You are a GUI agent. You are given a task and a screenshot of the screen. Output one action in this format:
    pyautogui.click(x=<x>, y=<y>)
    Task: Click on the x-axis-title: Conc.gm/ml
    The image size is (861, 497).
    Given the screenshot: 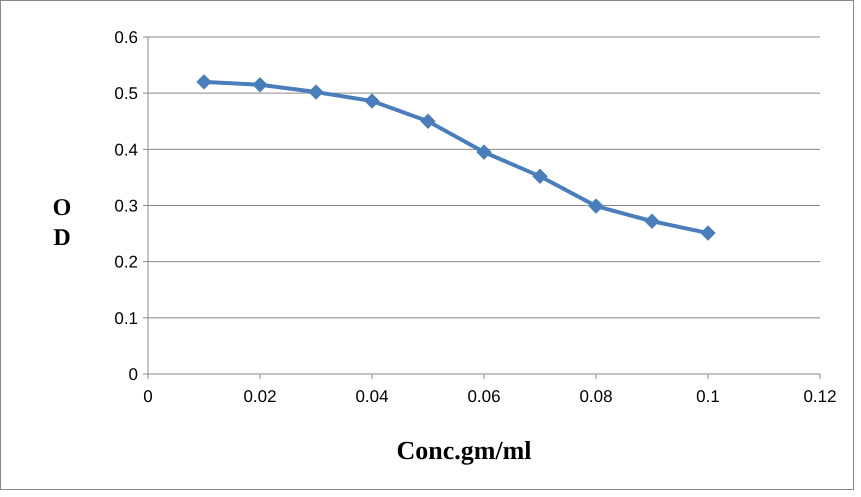 What is the action you would take?
    pyautogui.click(x=464, y=450)
    